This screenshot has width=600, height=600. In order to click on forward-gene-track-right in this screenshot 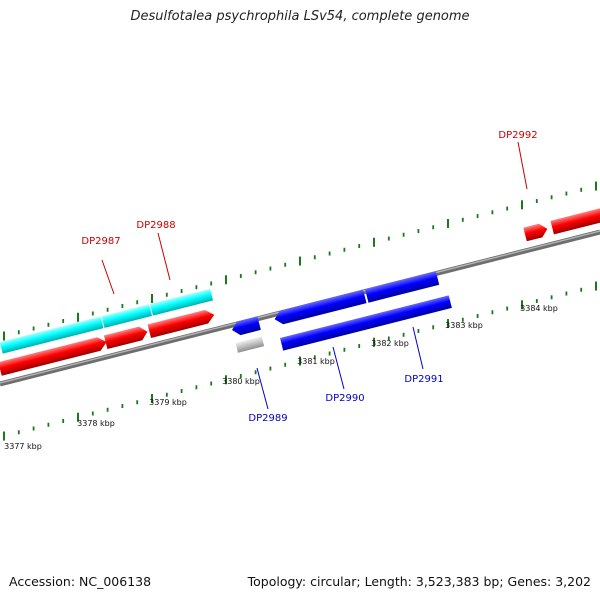, I will do `click(561, 224)`.